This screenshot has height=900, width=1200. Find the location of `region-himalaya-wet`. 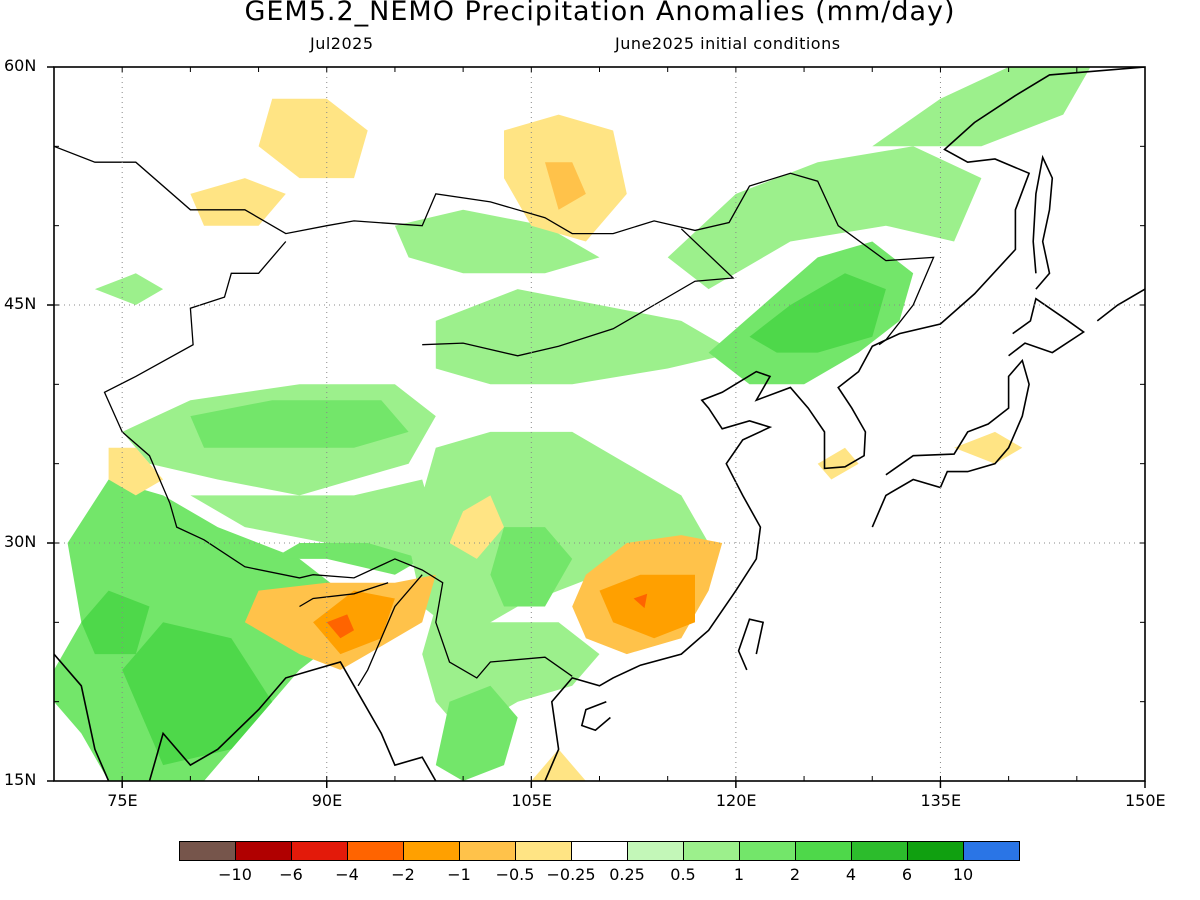

region-himalaya-wet is located at coordinates (347, 559).